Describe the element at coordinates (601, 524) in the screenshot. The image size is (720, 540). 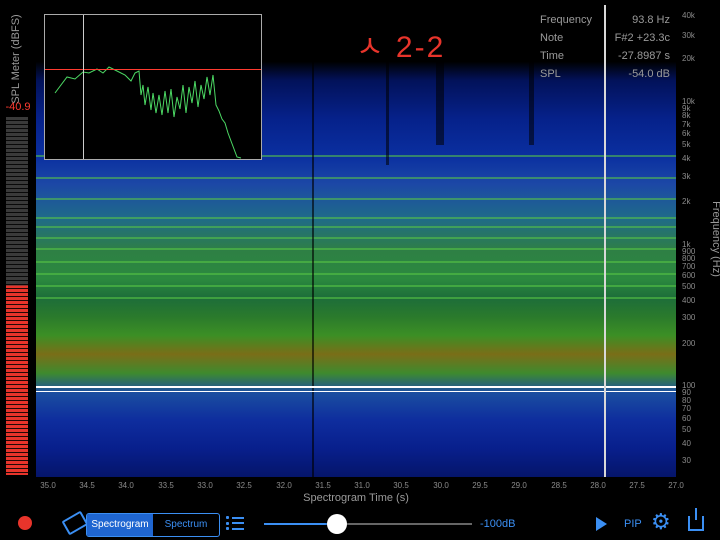
I see `play-icon` at that location.